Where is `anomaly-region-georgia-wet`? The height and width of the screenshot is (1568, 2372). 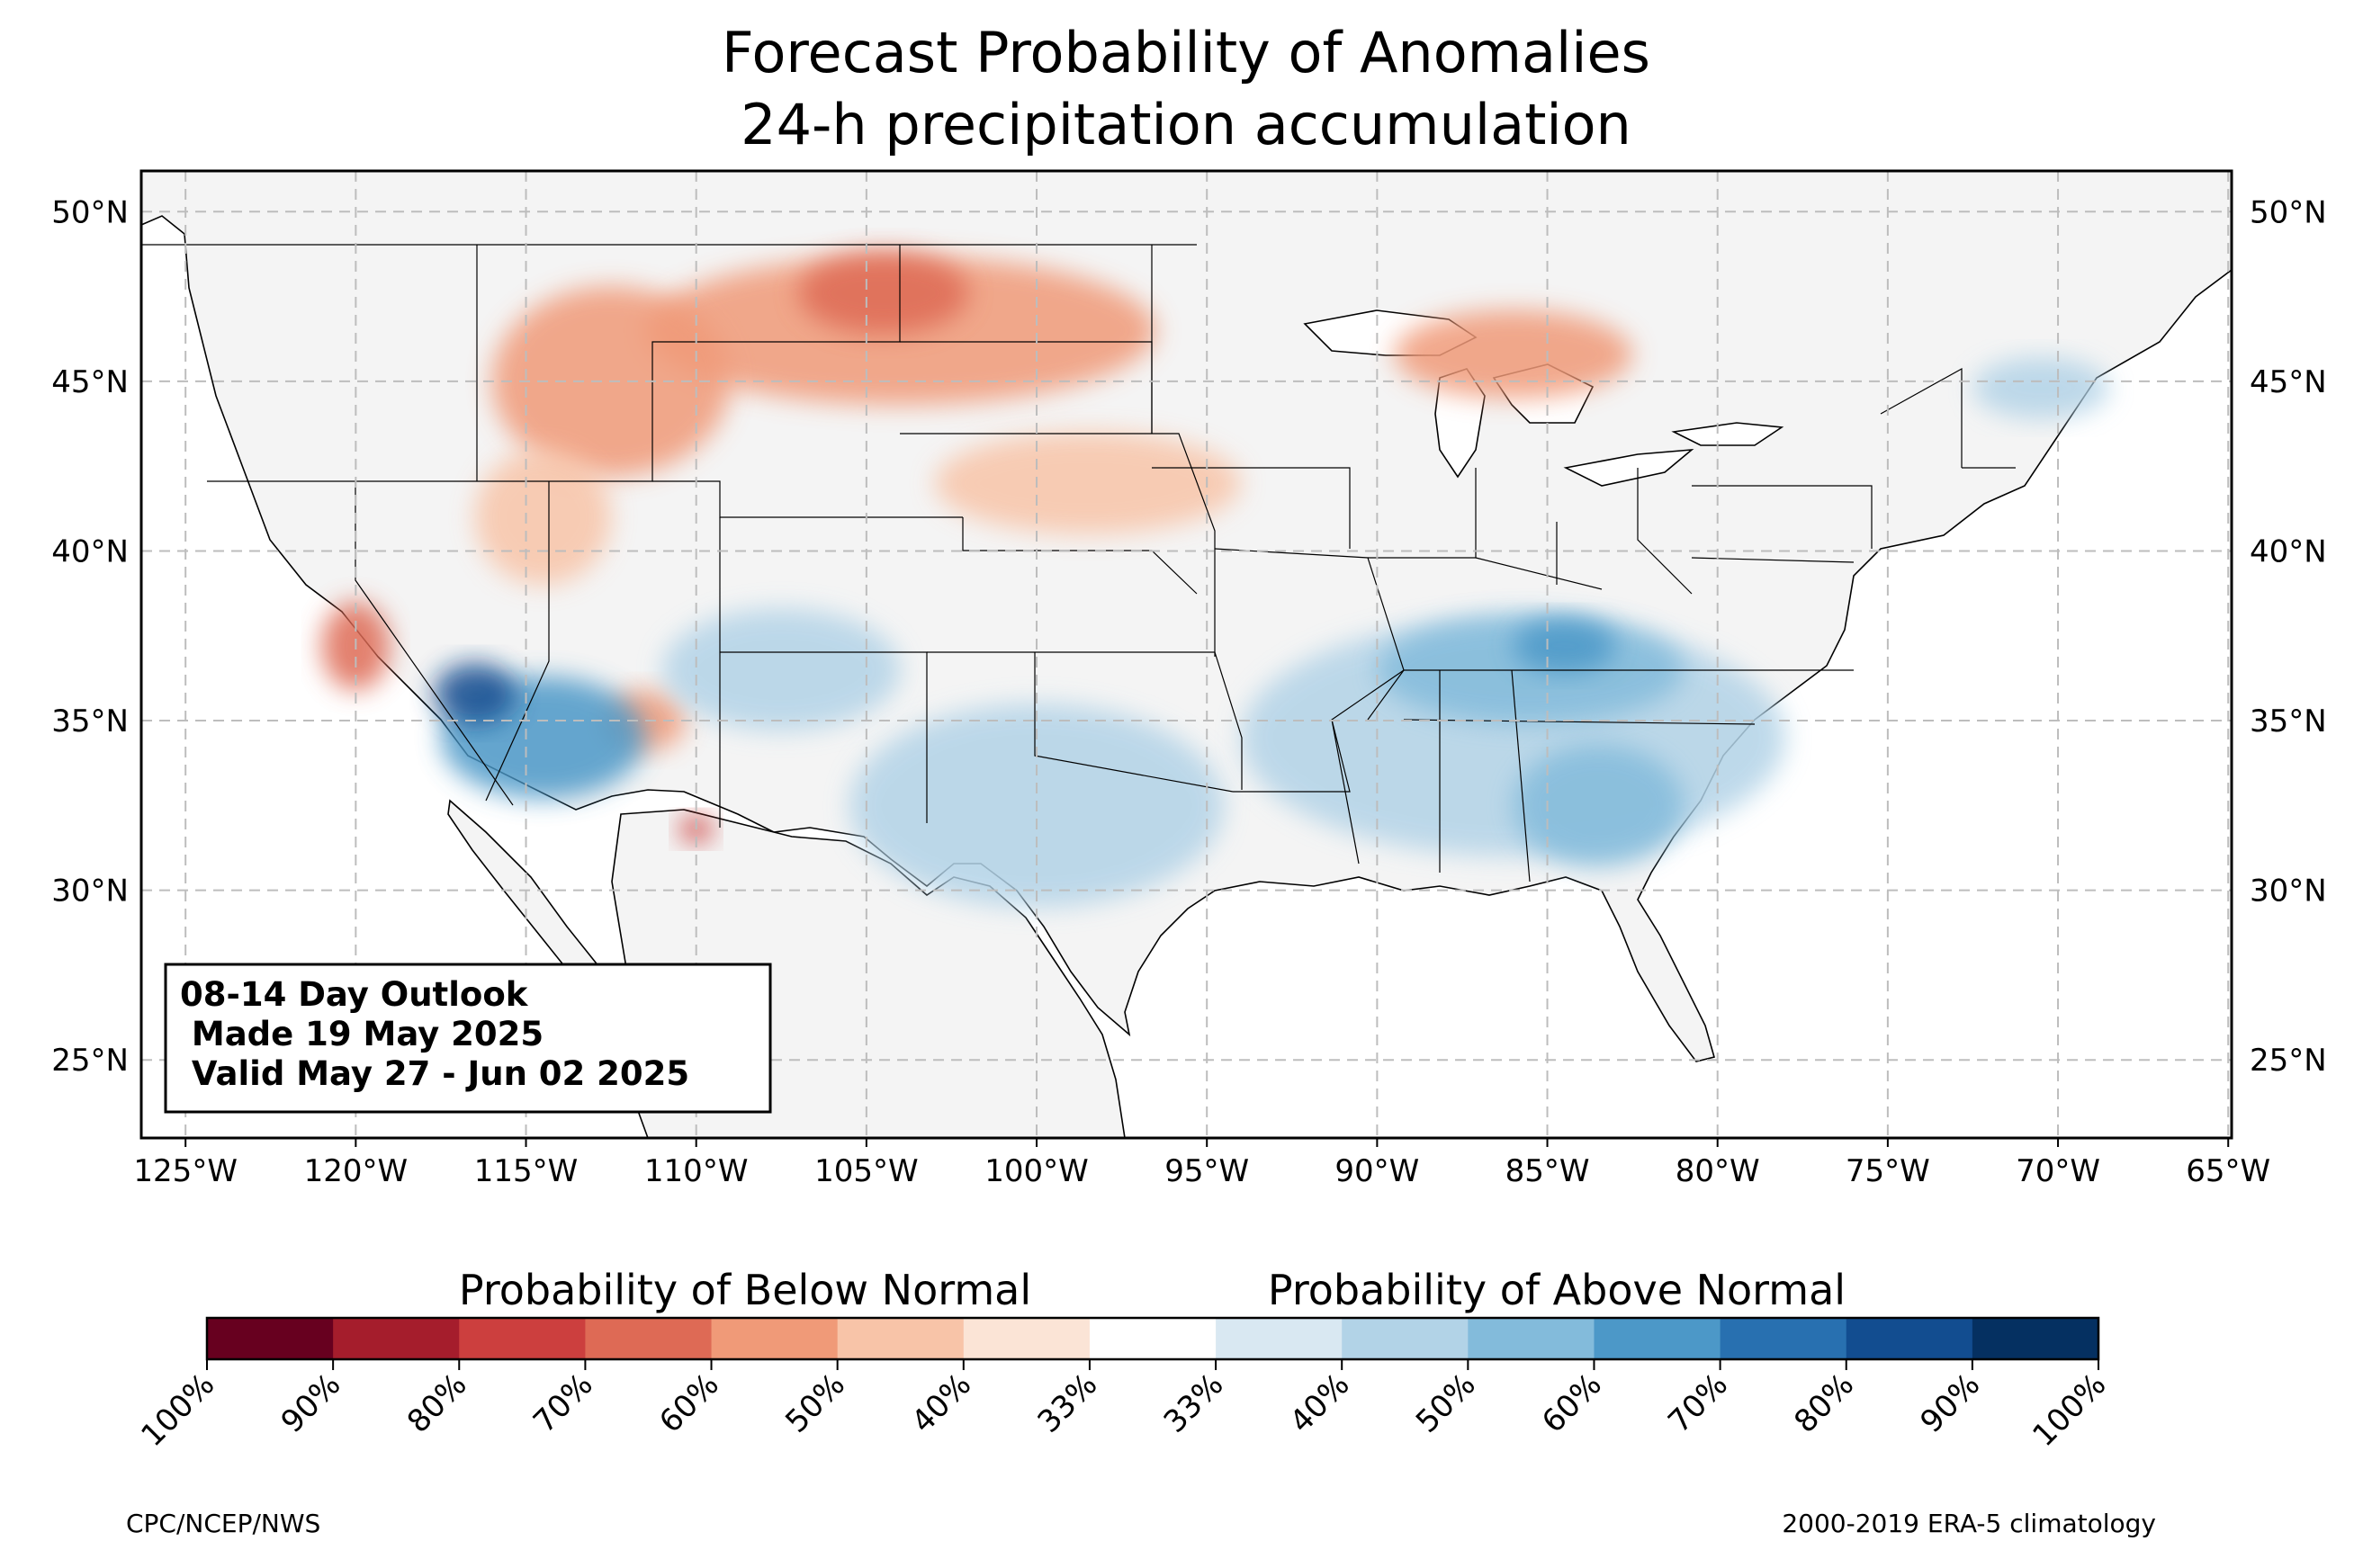 anomaly-region-georgia-wet is located at coordinates (1599, 805).